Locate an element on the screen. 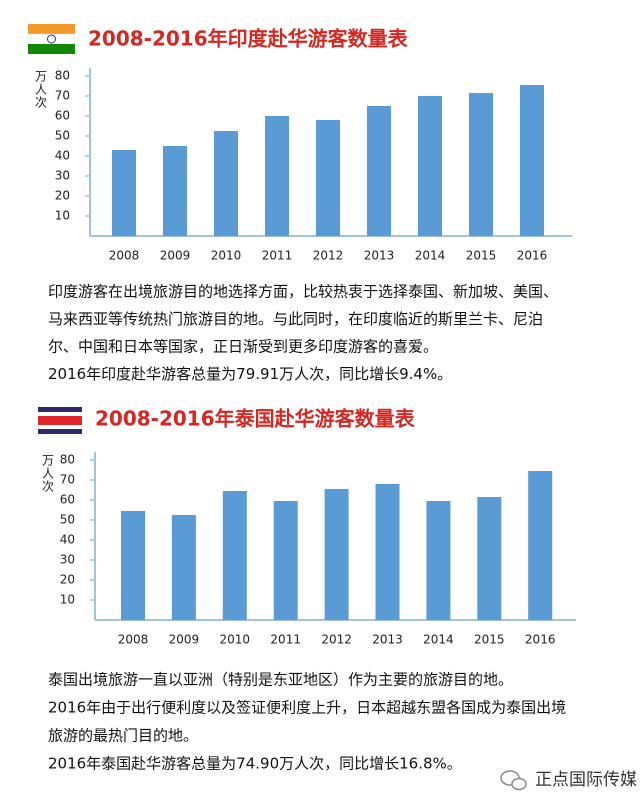 The width and height of the screenshot is (640, 808). wechat-icon is located at coordinates (513, 780).